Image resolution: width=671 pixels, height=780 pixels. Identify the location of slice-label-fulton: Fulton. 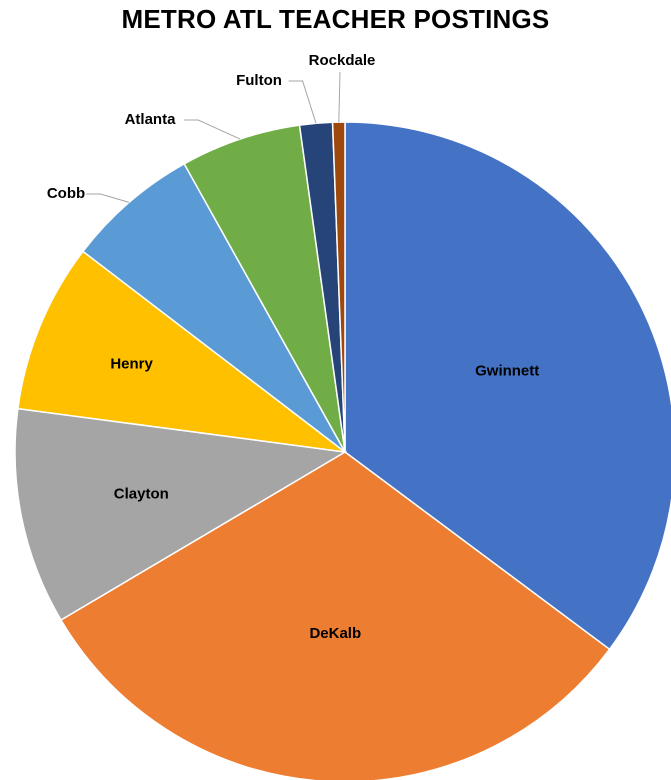
(259, 80).